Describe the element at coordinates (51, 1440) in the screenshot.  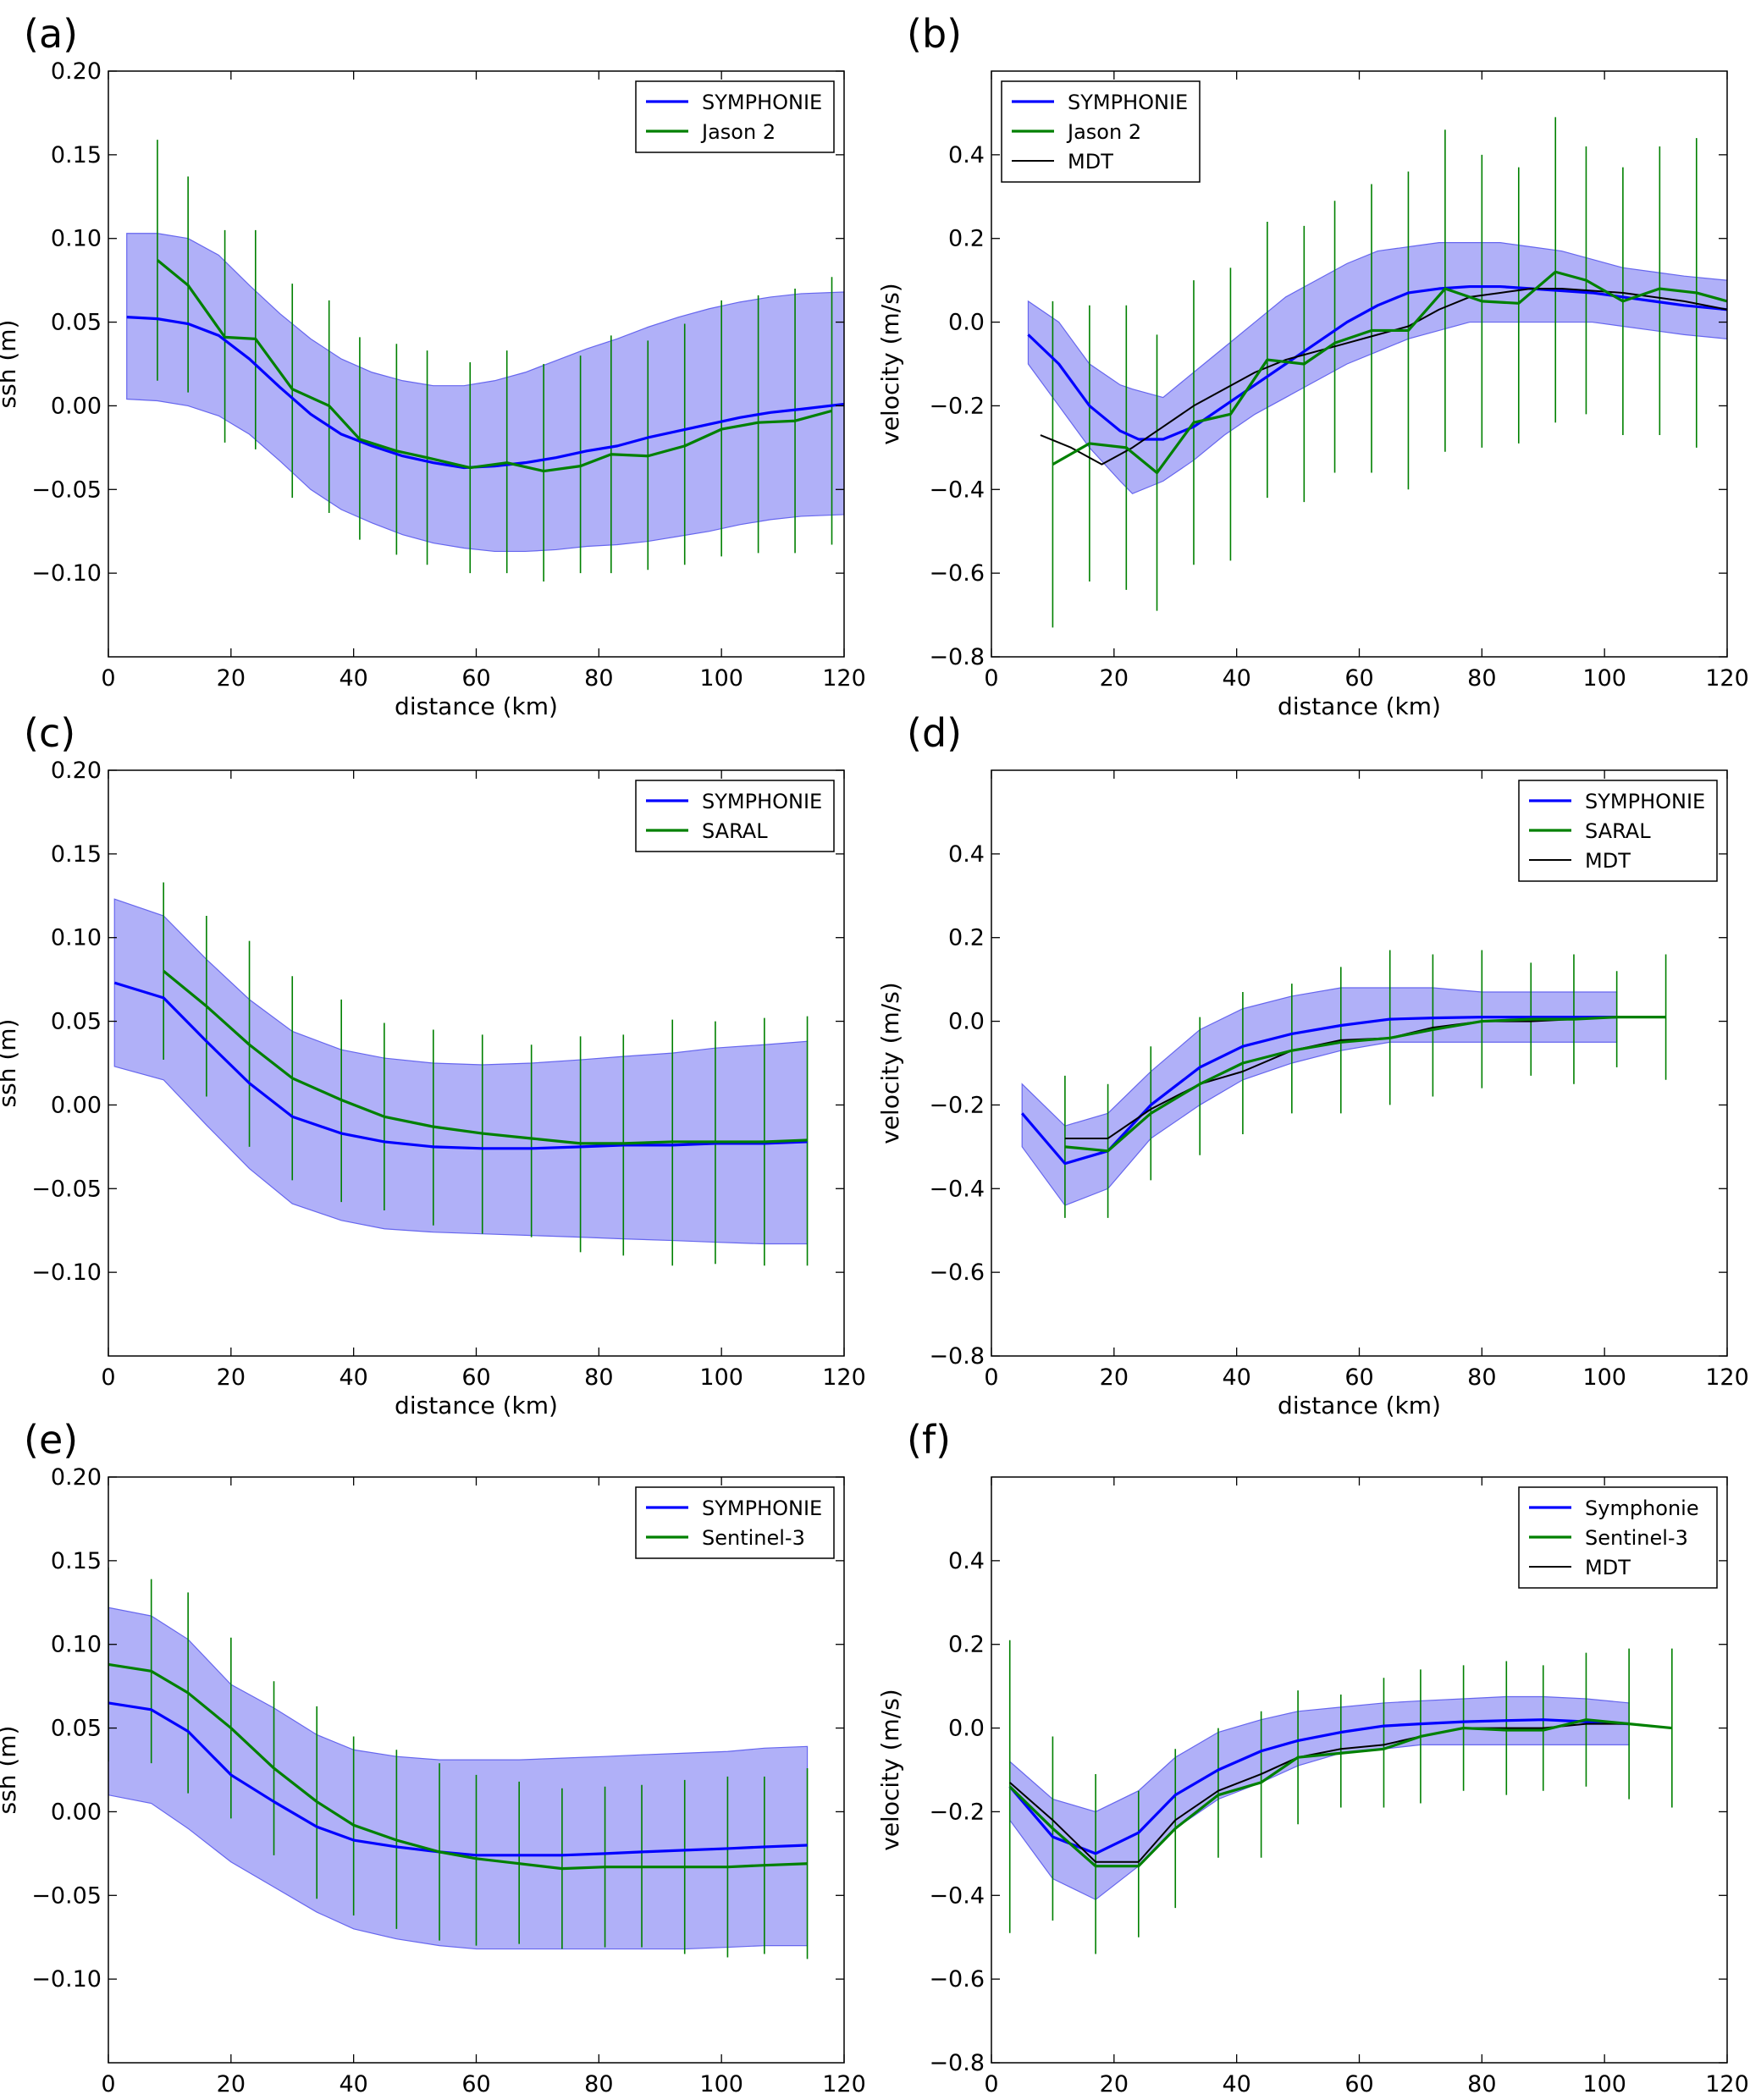
I see `panel-label: (e)` at that location.